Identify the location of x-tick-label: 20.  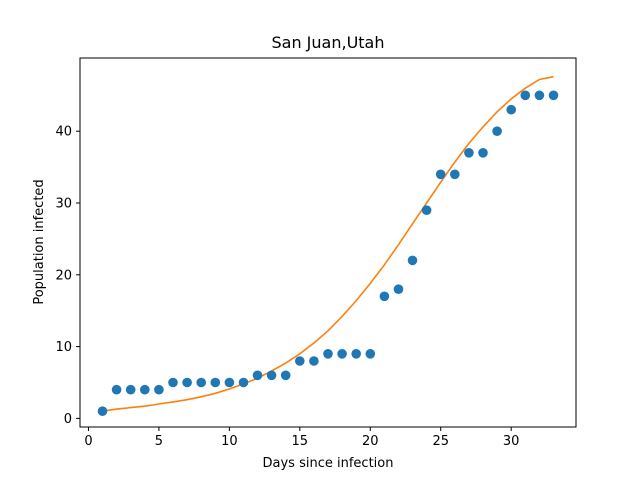
(370, 441).